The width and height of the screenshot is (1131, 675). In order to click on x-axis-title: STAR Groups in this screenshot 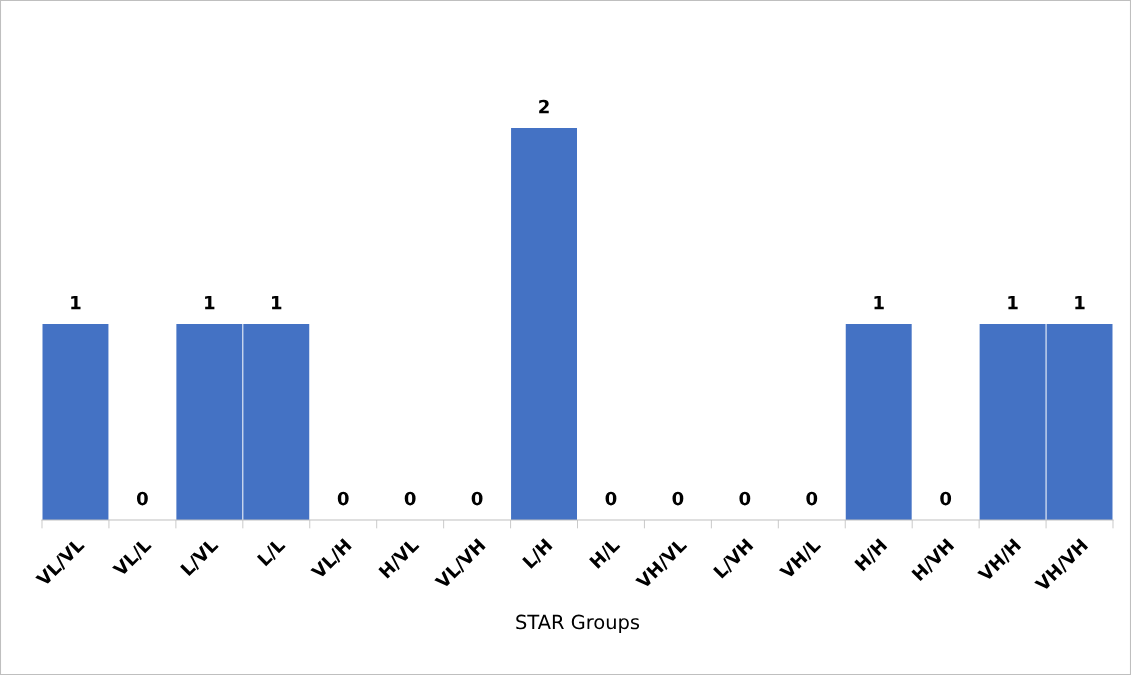, I will do `click(578, 624)`.